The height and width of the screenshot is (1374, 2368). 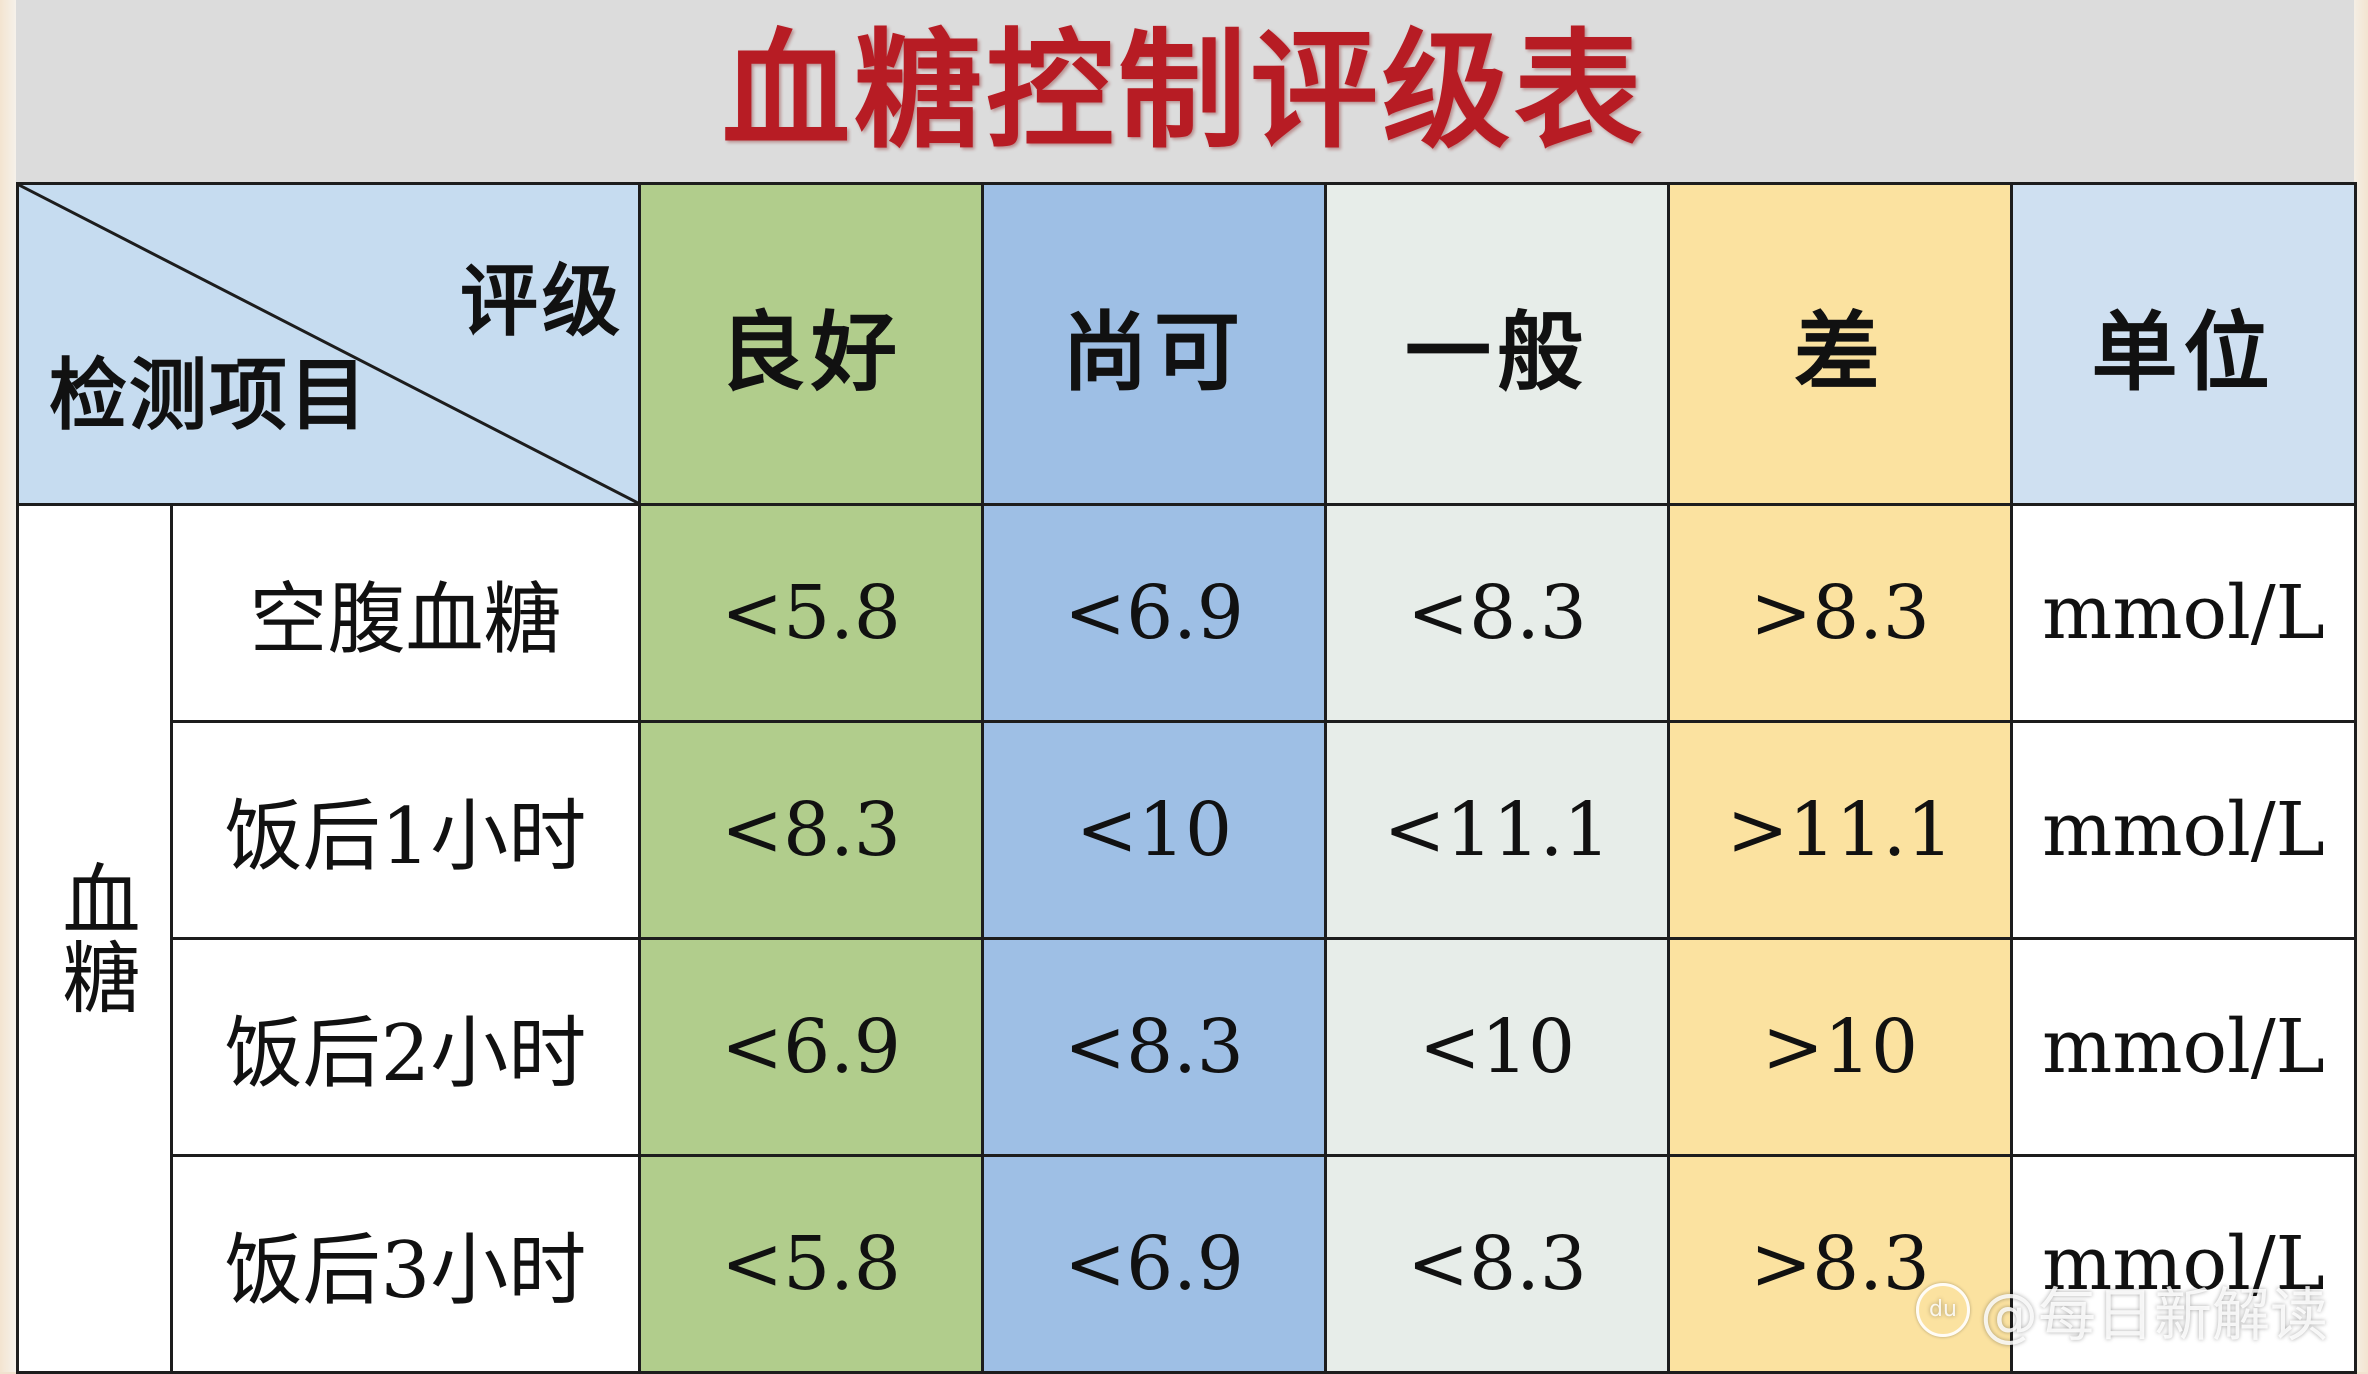 What do you see at coordinates (541, 302) in the screenshot?
I see `corner-label-grade: 评级` at bounding box center [541, 302].